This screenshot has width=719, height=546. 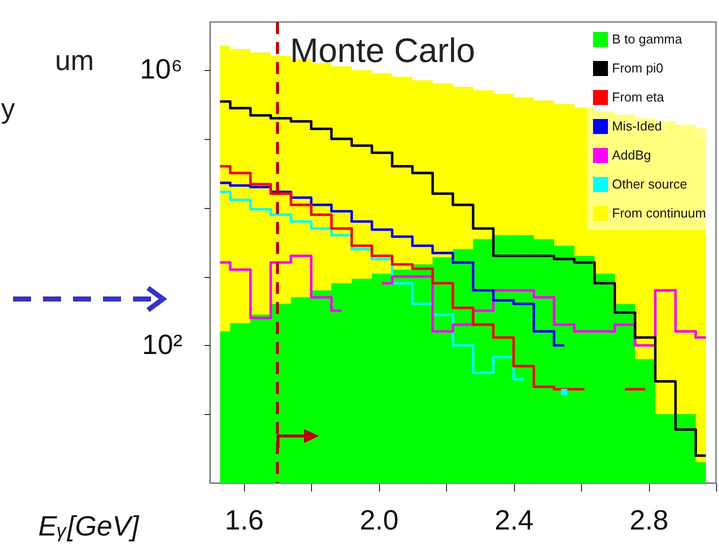 What do you see at coordinates (244, 520) in the screenshot?
I see `x-tick-label: 1.6` at bounding box center [244, 520].